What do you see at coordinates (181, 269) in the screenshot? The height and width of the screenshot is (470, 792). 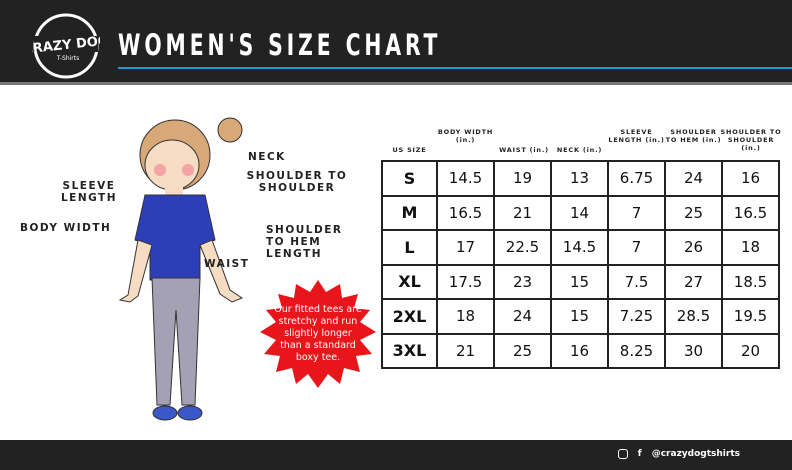 I see `woman-figure-illustration` at bounding box center [181, 269].